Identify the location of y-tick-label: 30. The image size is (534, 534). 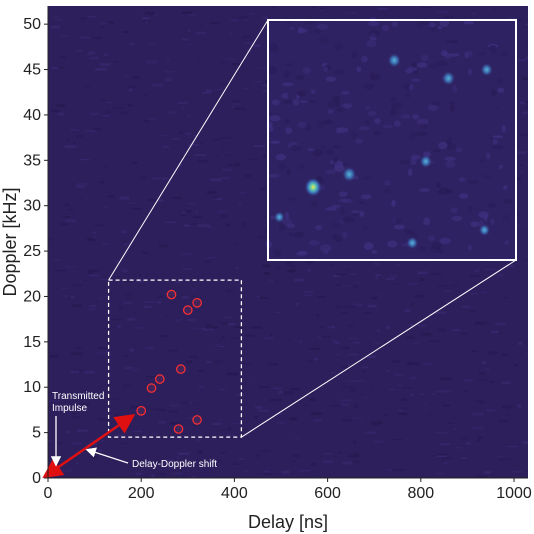
(32, 206).